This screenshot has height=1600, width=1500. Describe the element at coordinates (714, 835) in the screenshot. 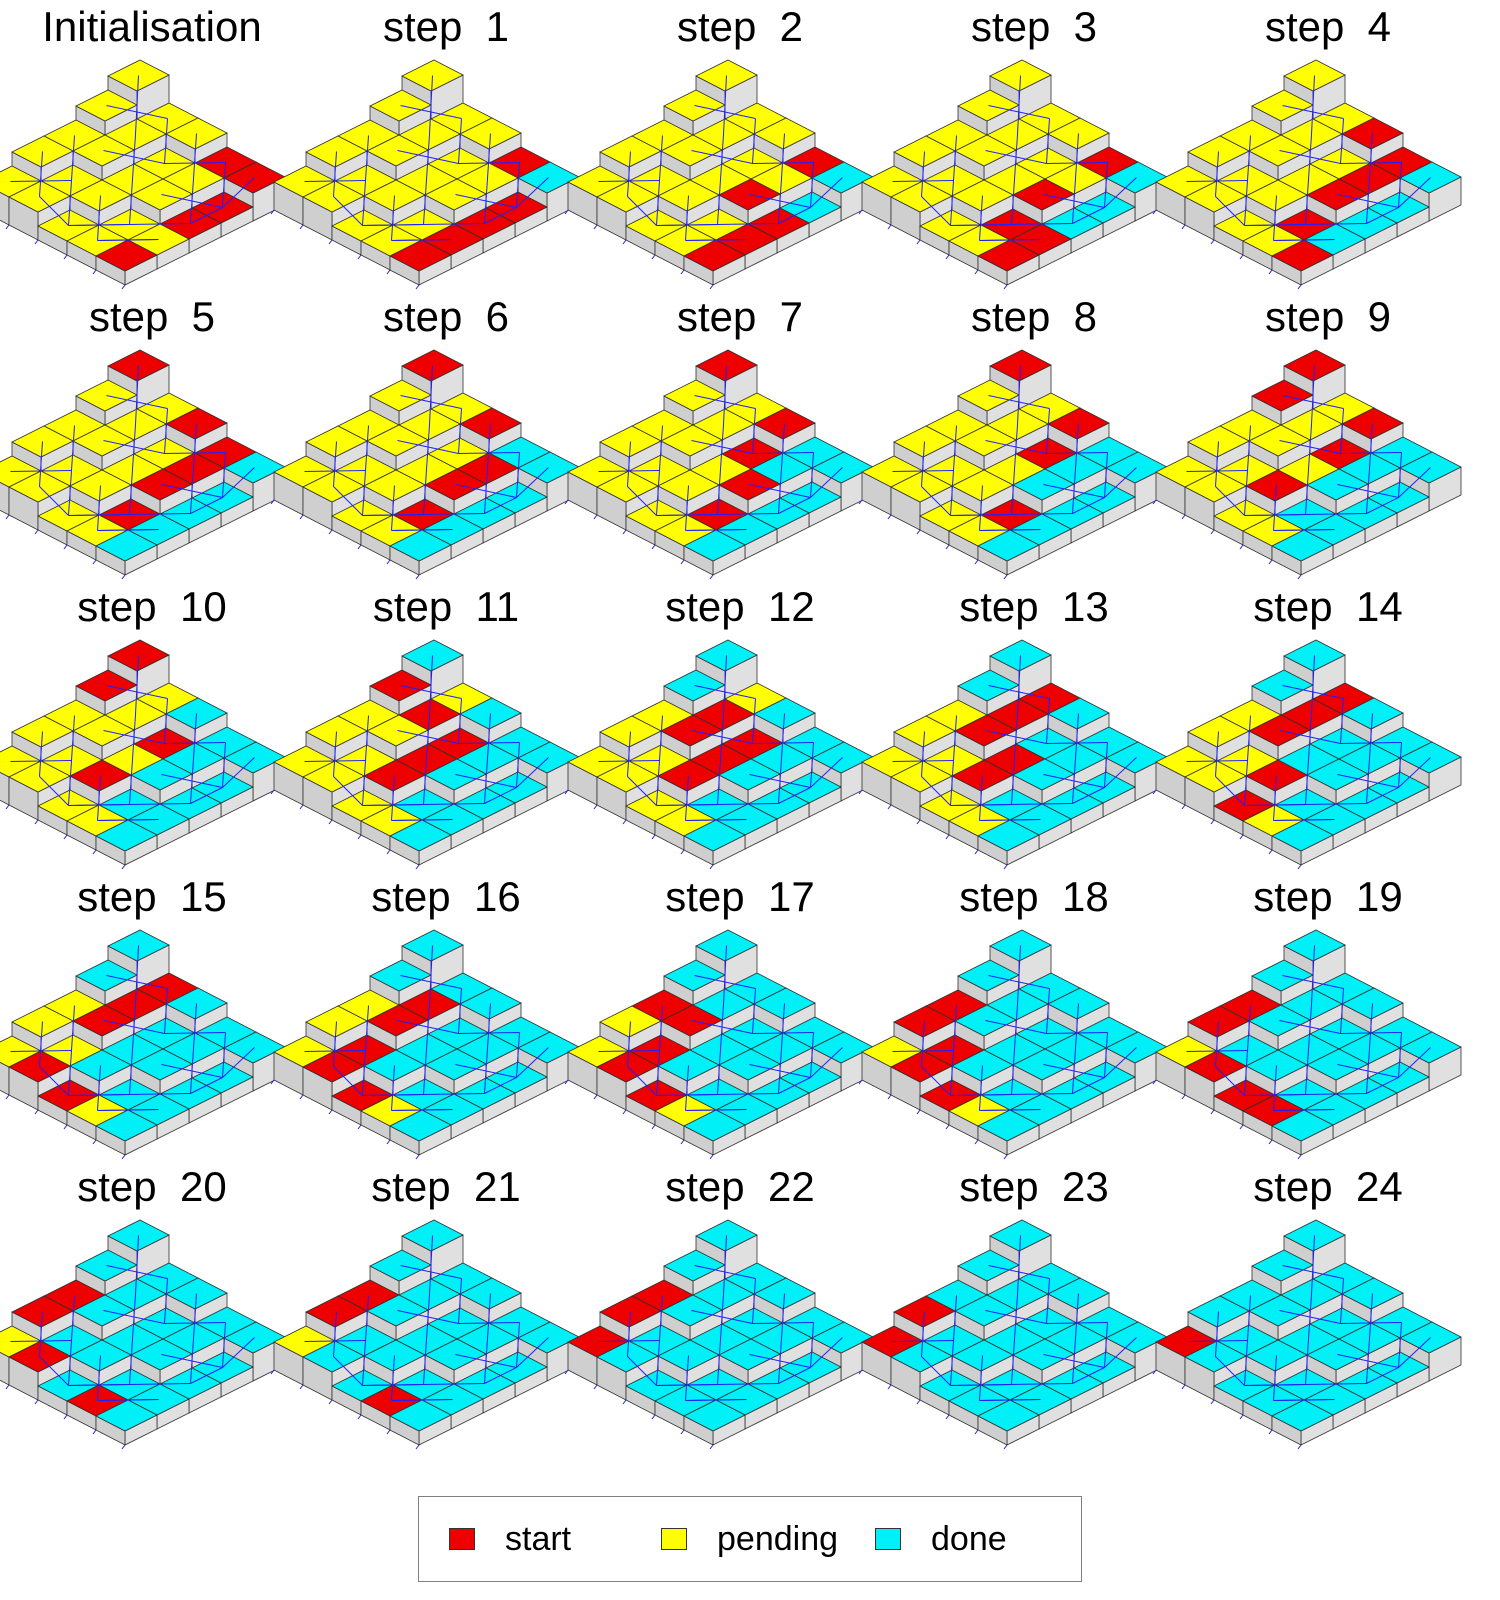

I see `terrain-cell-done` at that location.